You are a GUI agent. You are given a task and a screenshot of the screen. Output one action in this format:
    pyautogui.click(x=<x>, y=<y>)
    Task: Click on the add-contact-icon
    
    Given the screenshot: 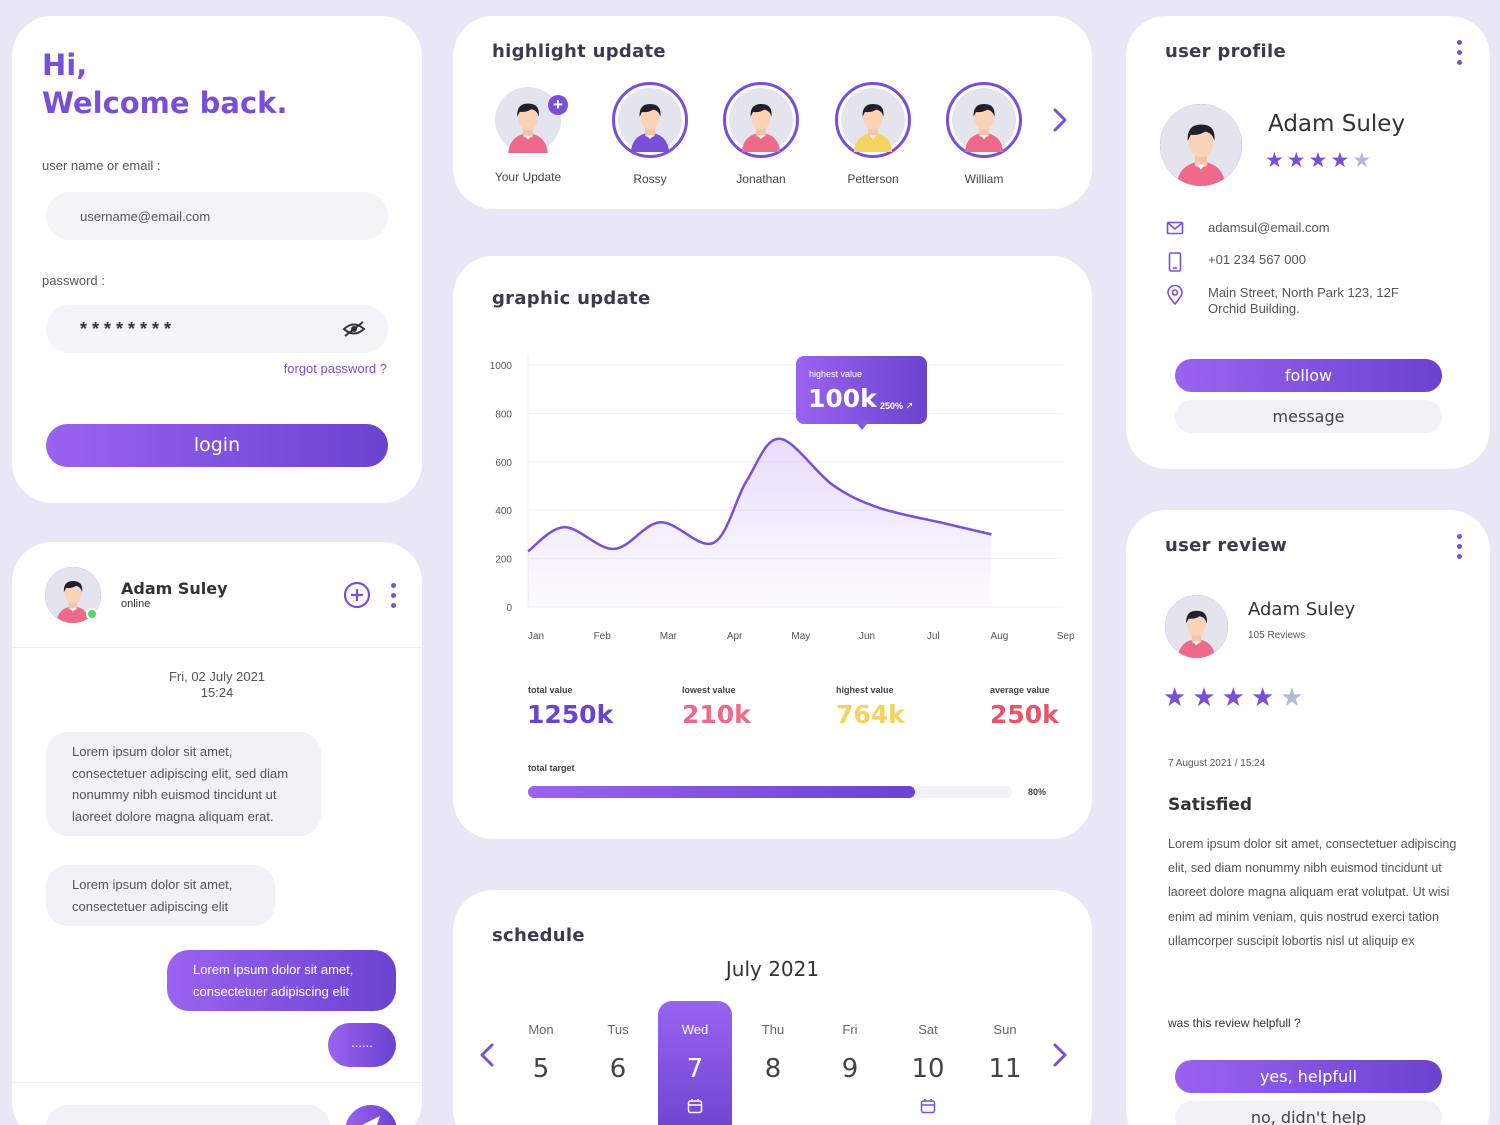 What is the action you would take?
    pyautogui.click(x=357, y=595)
    